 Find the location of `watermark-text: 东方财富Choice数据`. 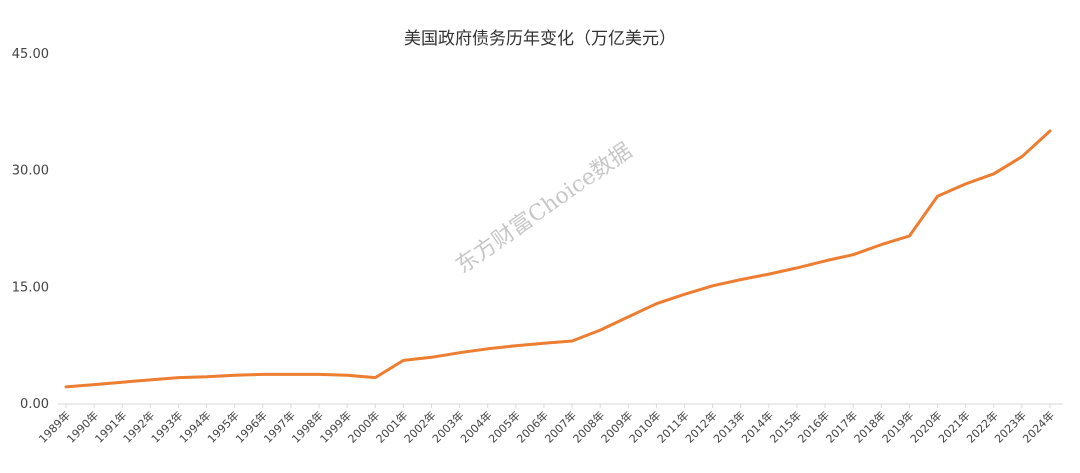

watermark-text: 东方财富Choice数据 is located at coordinates (544, 209).